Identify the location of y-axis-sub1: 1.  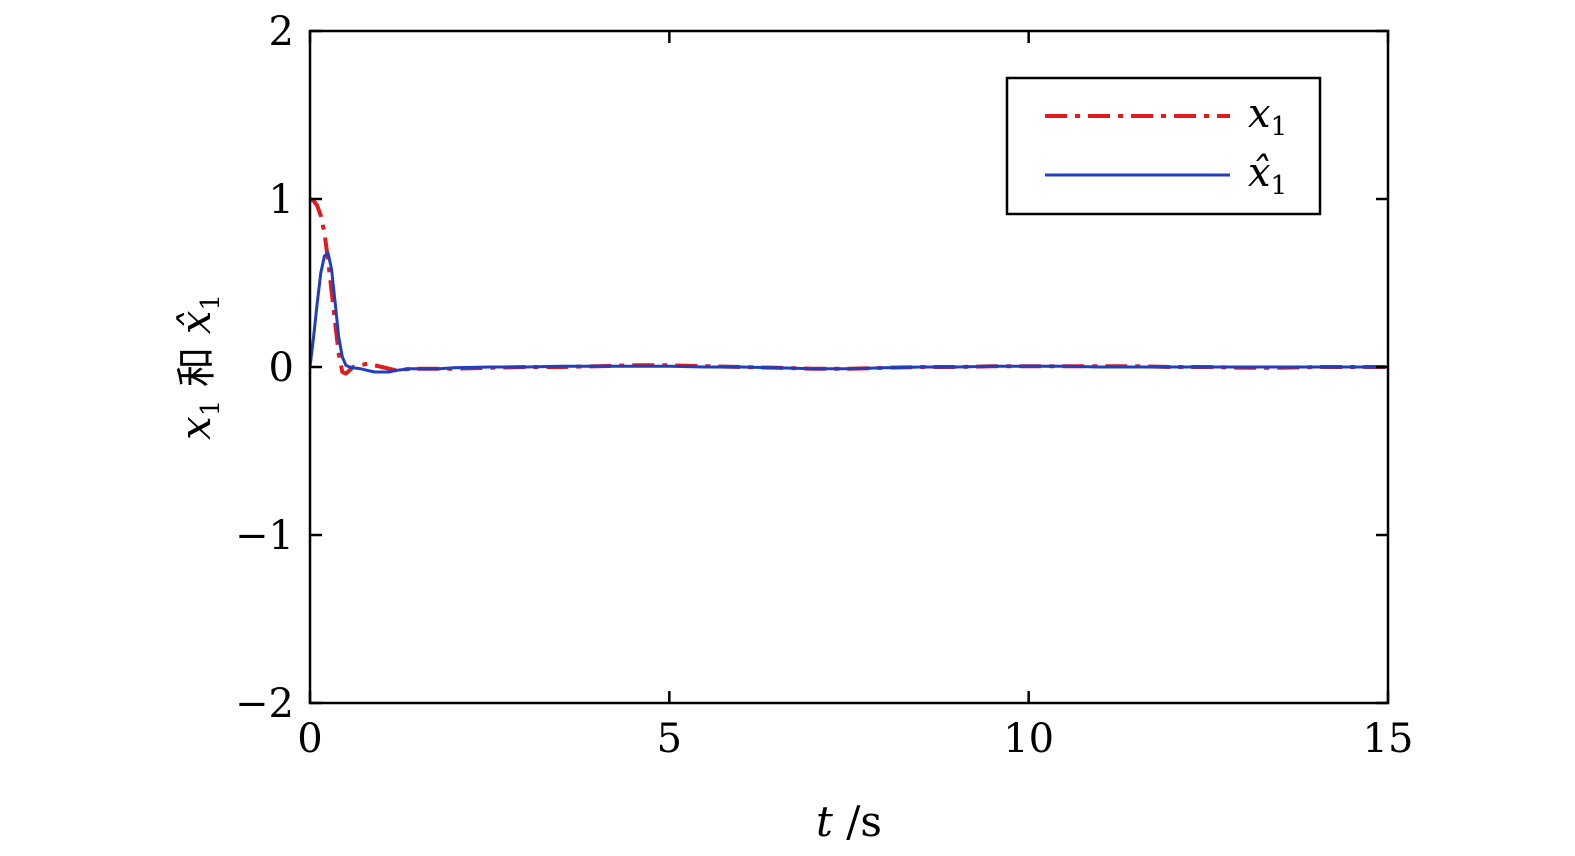
(211, 408).